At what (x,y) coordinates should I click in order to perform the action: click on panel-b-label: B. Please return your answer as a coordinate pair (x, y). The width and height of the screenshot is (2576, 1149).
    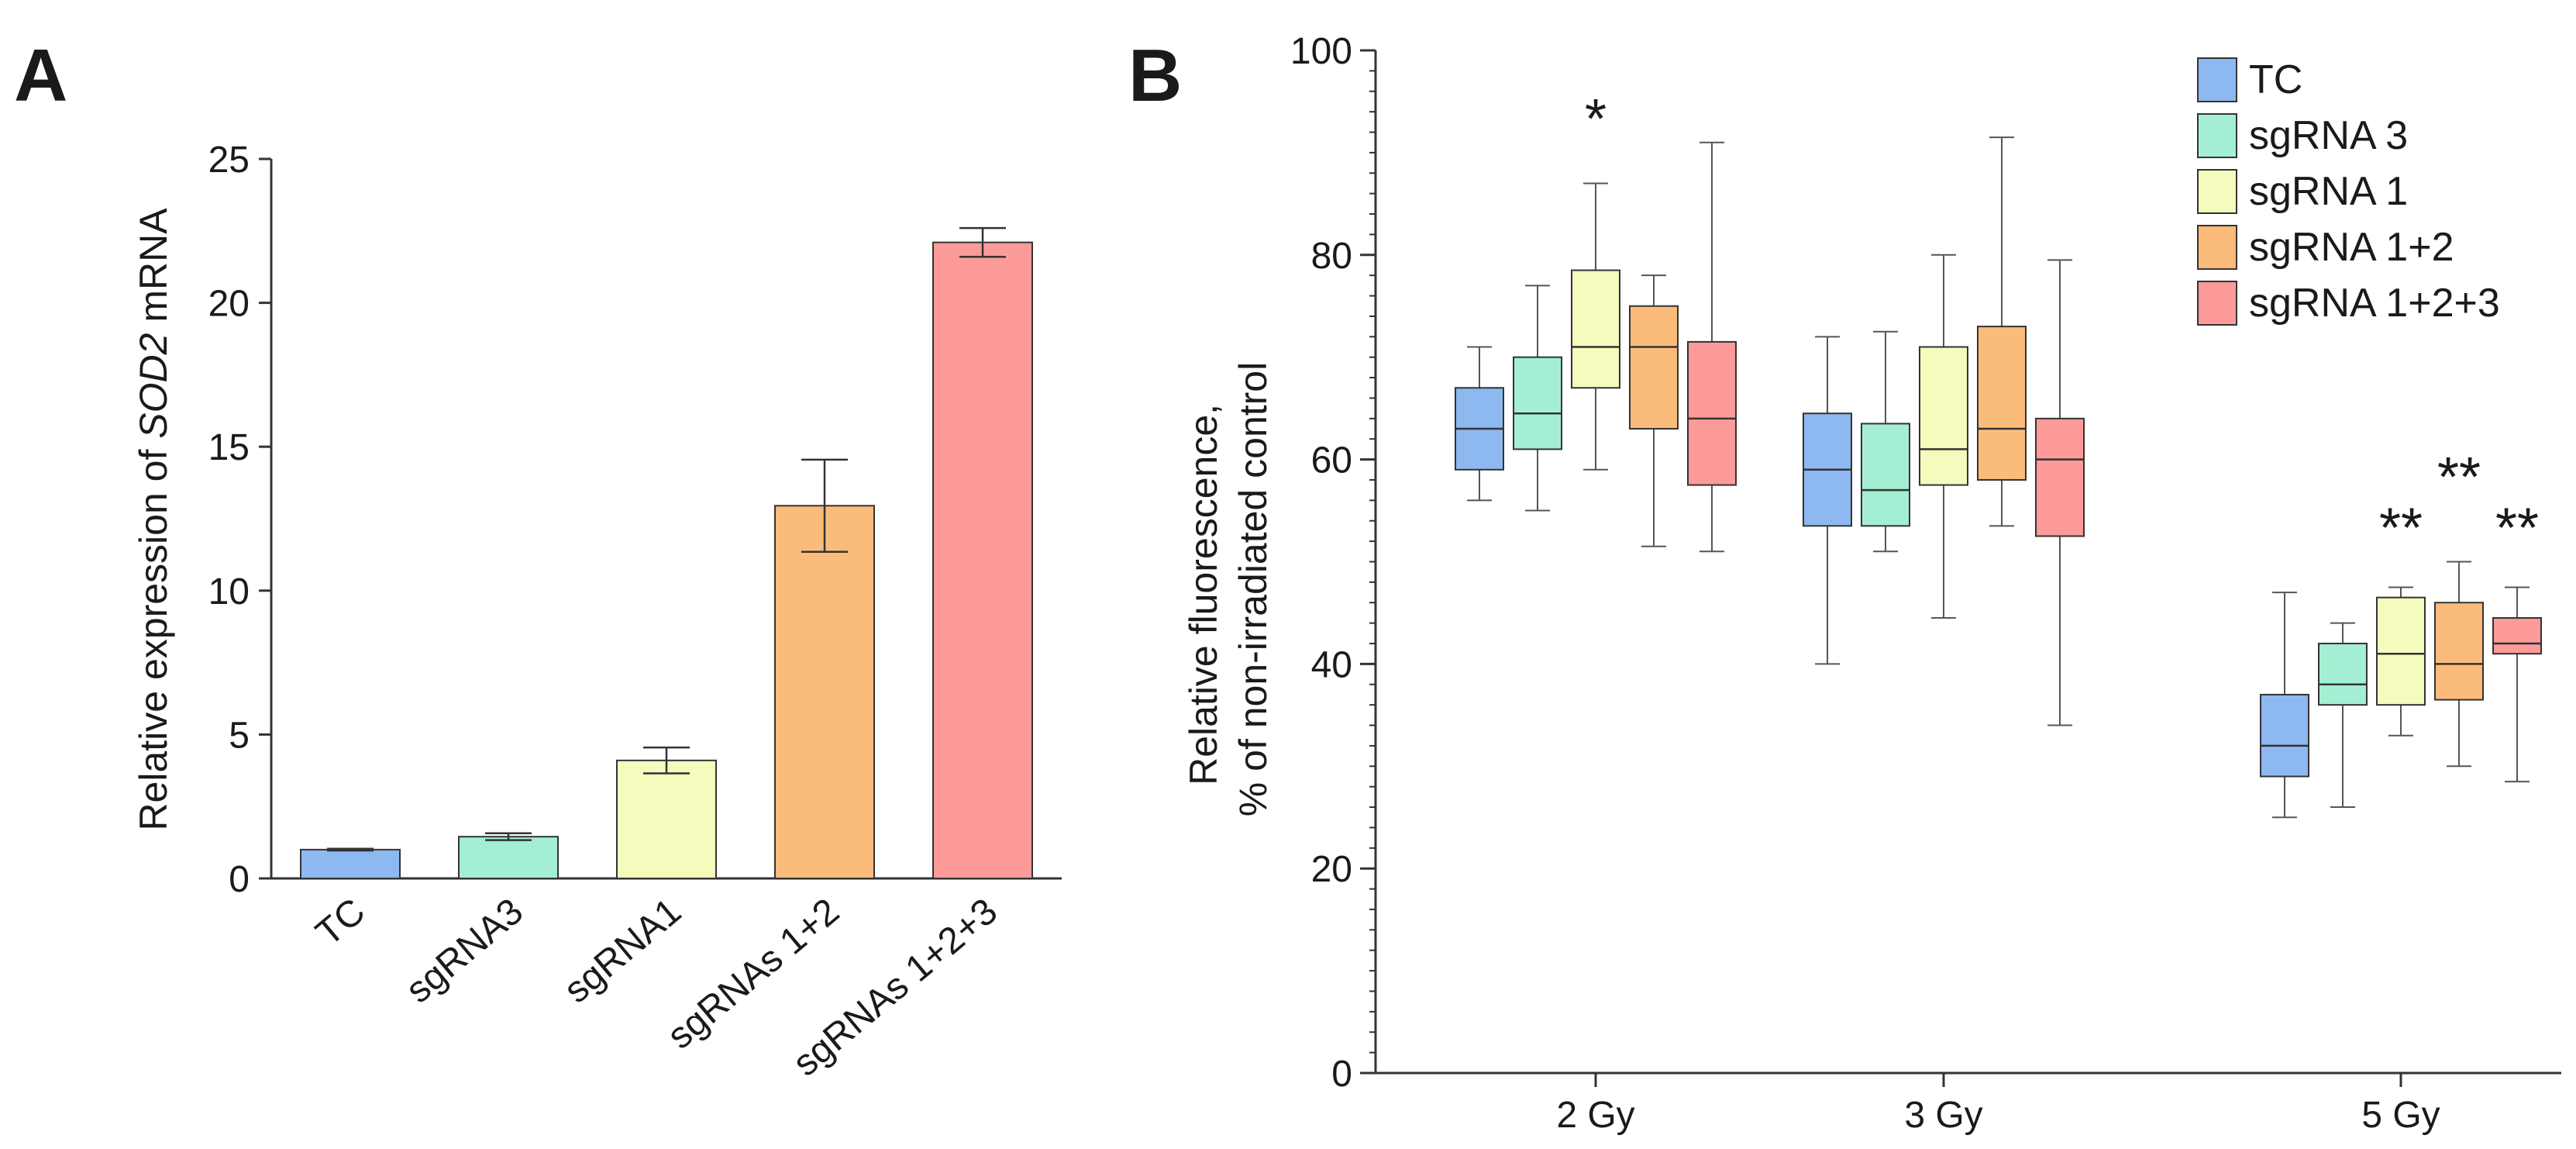
    Looking at the image, I should click on (1155, 76).